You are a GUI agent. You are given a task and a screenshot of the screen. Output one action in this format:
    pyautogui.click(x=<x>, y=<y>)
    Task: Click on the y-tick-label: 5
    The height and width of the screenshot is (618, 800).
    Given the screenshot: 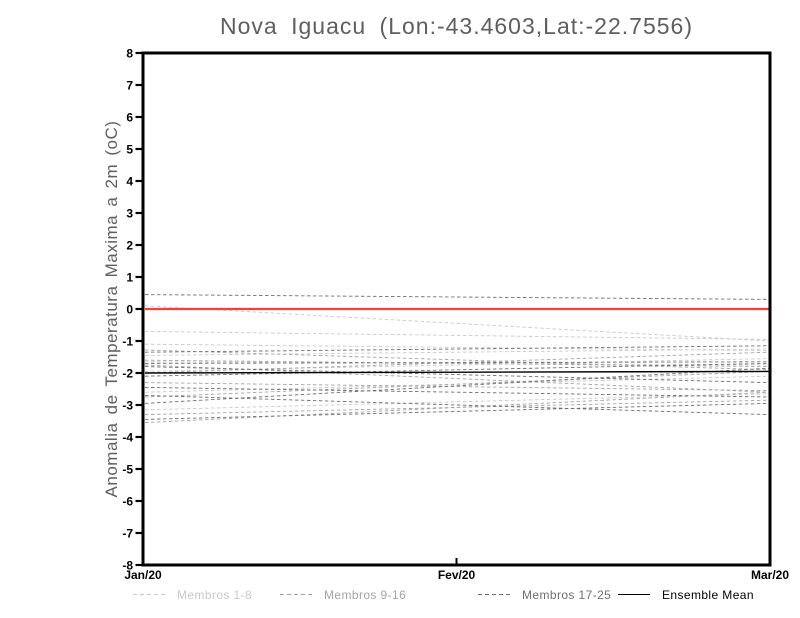 What is the action you would take?
    pyautogui.click(x=129, y=150)
    